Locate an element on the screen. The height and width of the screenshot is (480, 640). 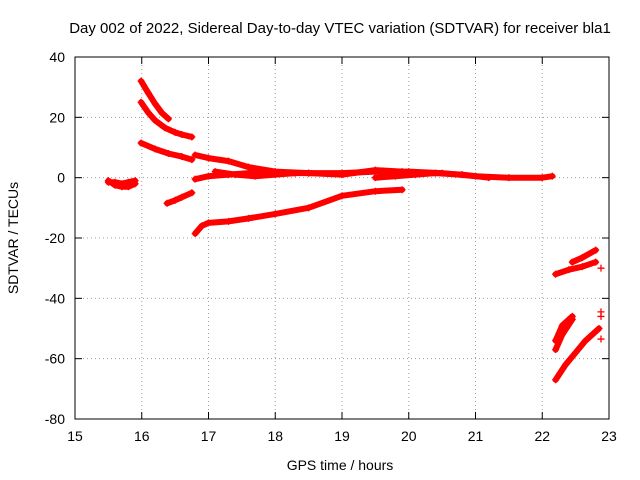
x-tick-label: 18 is located at coordinates (275, 436).